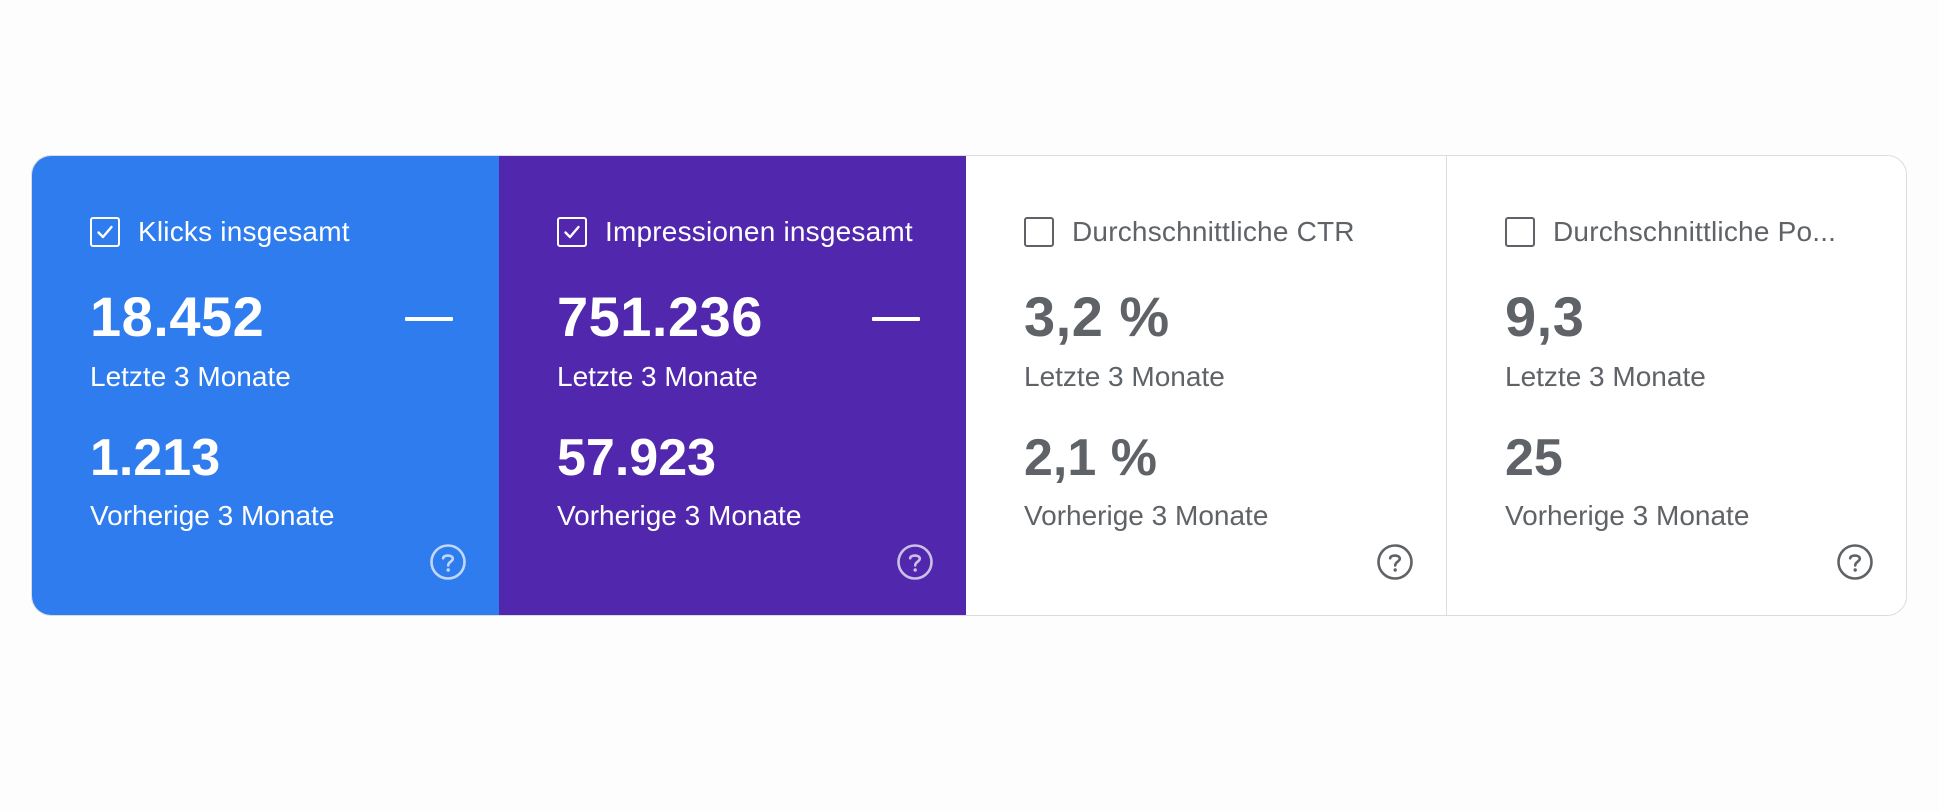 The height and width of the screenshot is (811, 1939). Describe the element at coordinates (1545, 316) in the screenshot. I see `metric-value: 9,3` at that location.